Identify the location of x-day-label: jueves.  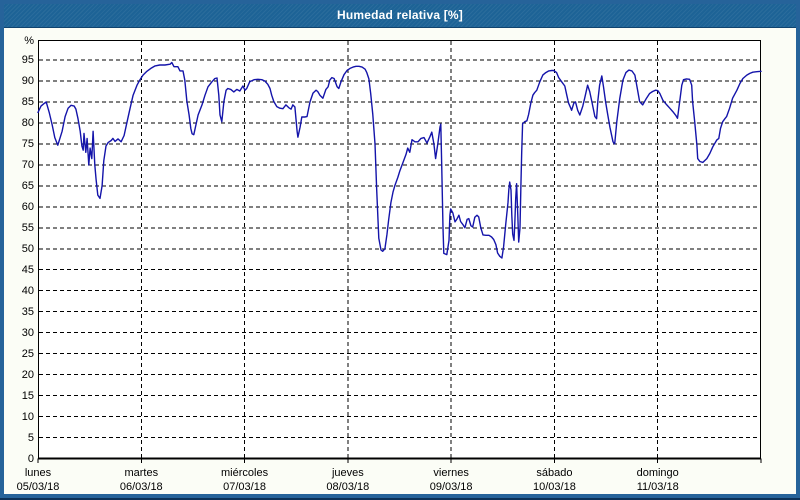
(347, 473).